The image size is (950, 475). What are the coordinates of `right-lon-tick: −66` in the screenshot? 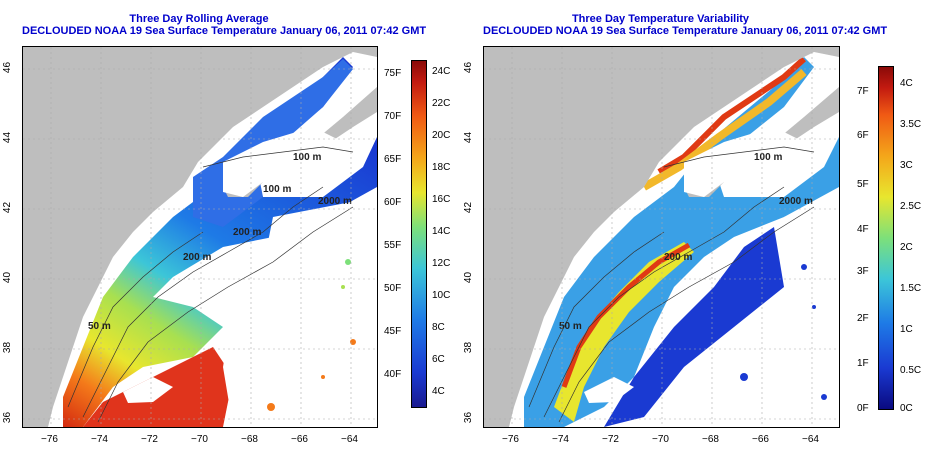 It's located at (760, 439).